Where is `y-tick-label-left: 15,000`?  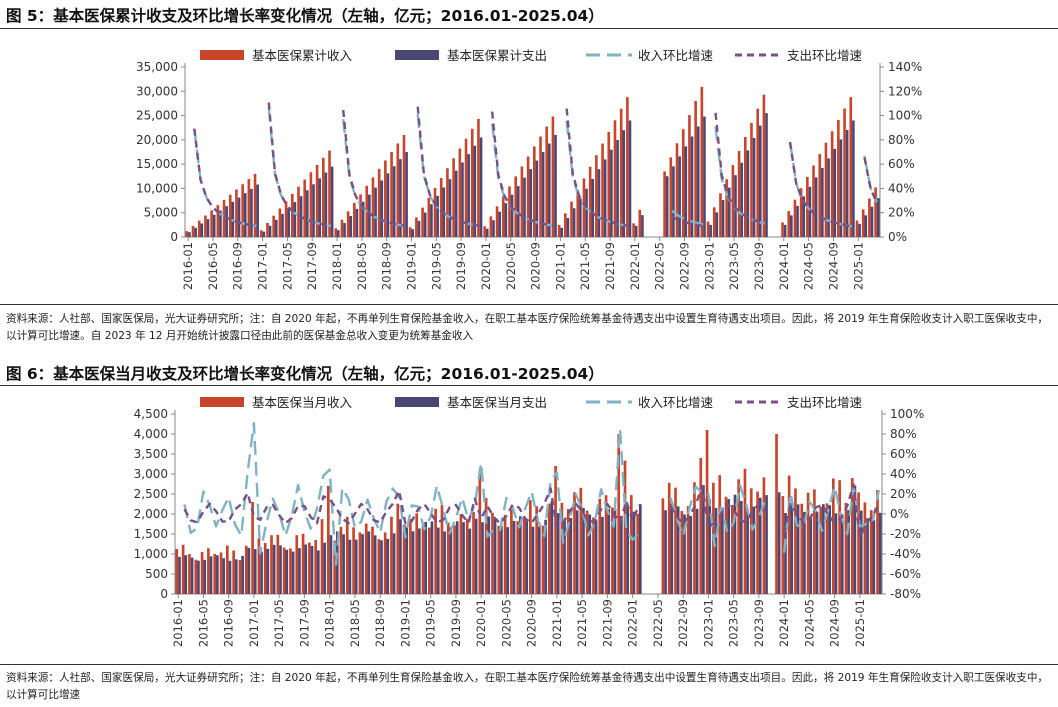
y-tick-label-left: 15,000 is located at coordinates (157, 164).